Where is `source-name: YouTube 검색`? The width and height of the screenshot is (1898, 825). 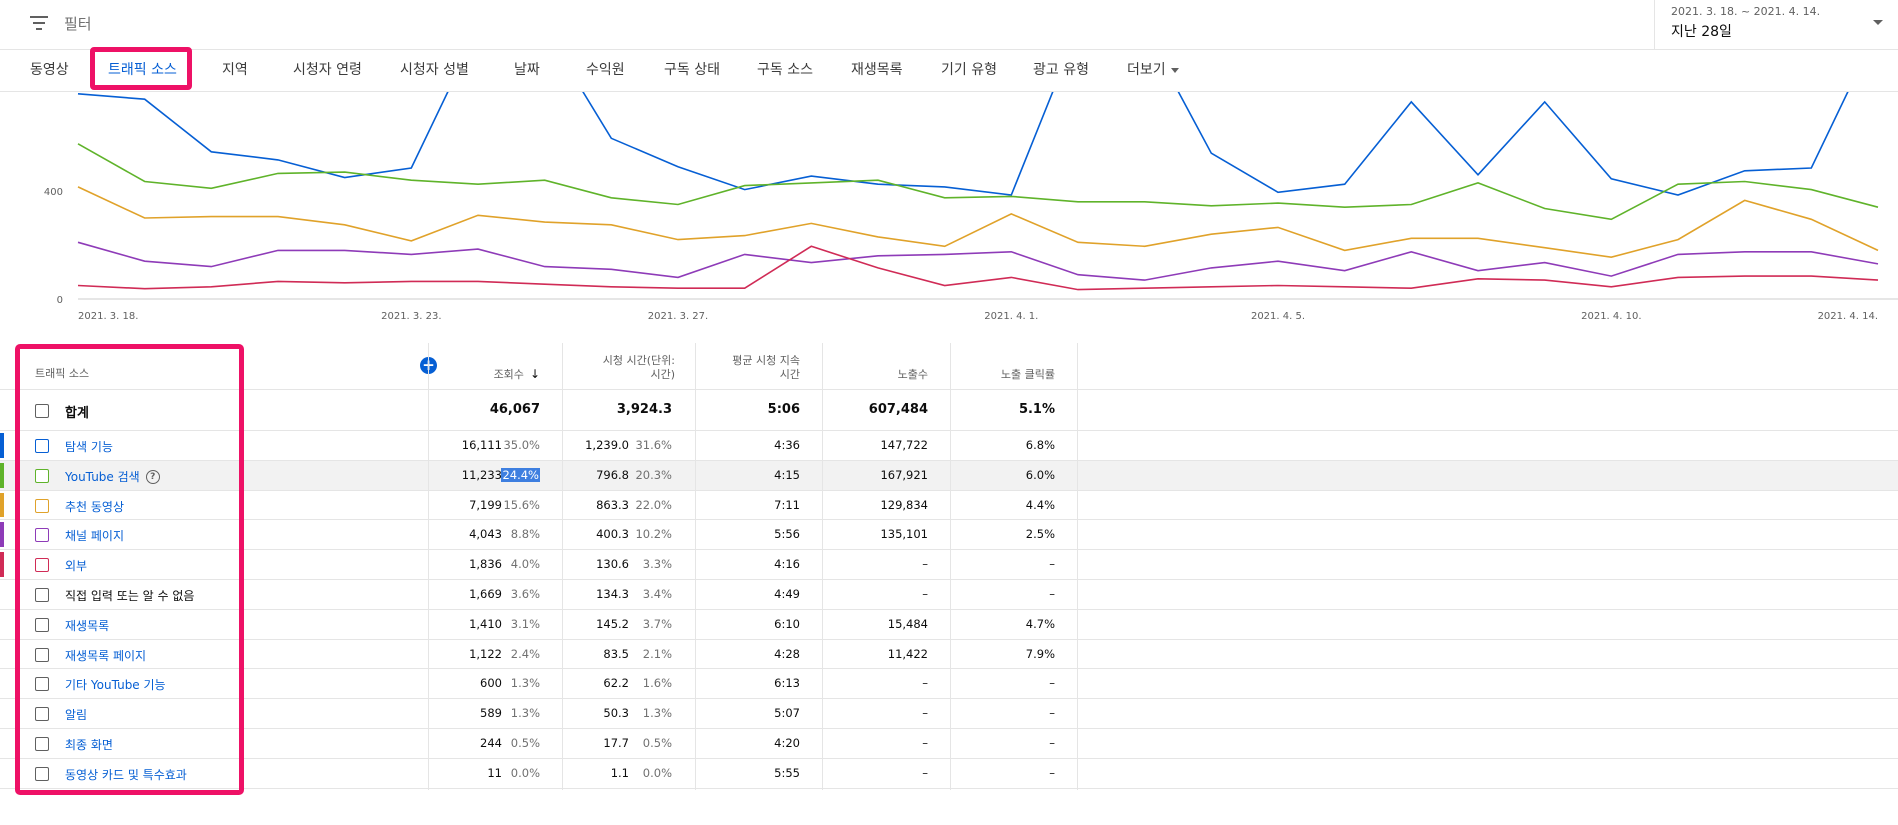 source-name: YouTube 검색 is located at coordinates (102, 476).